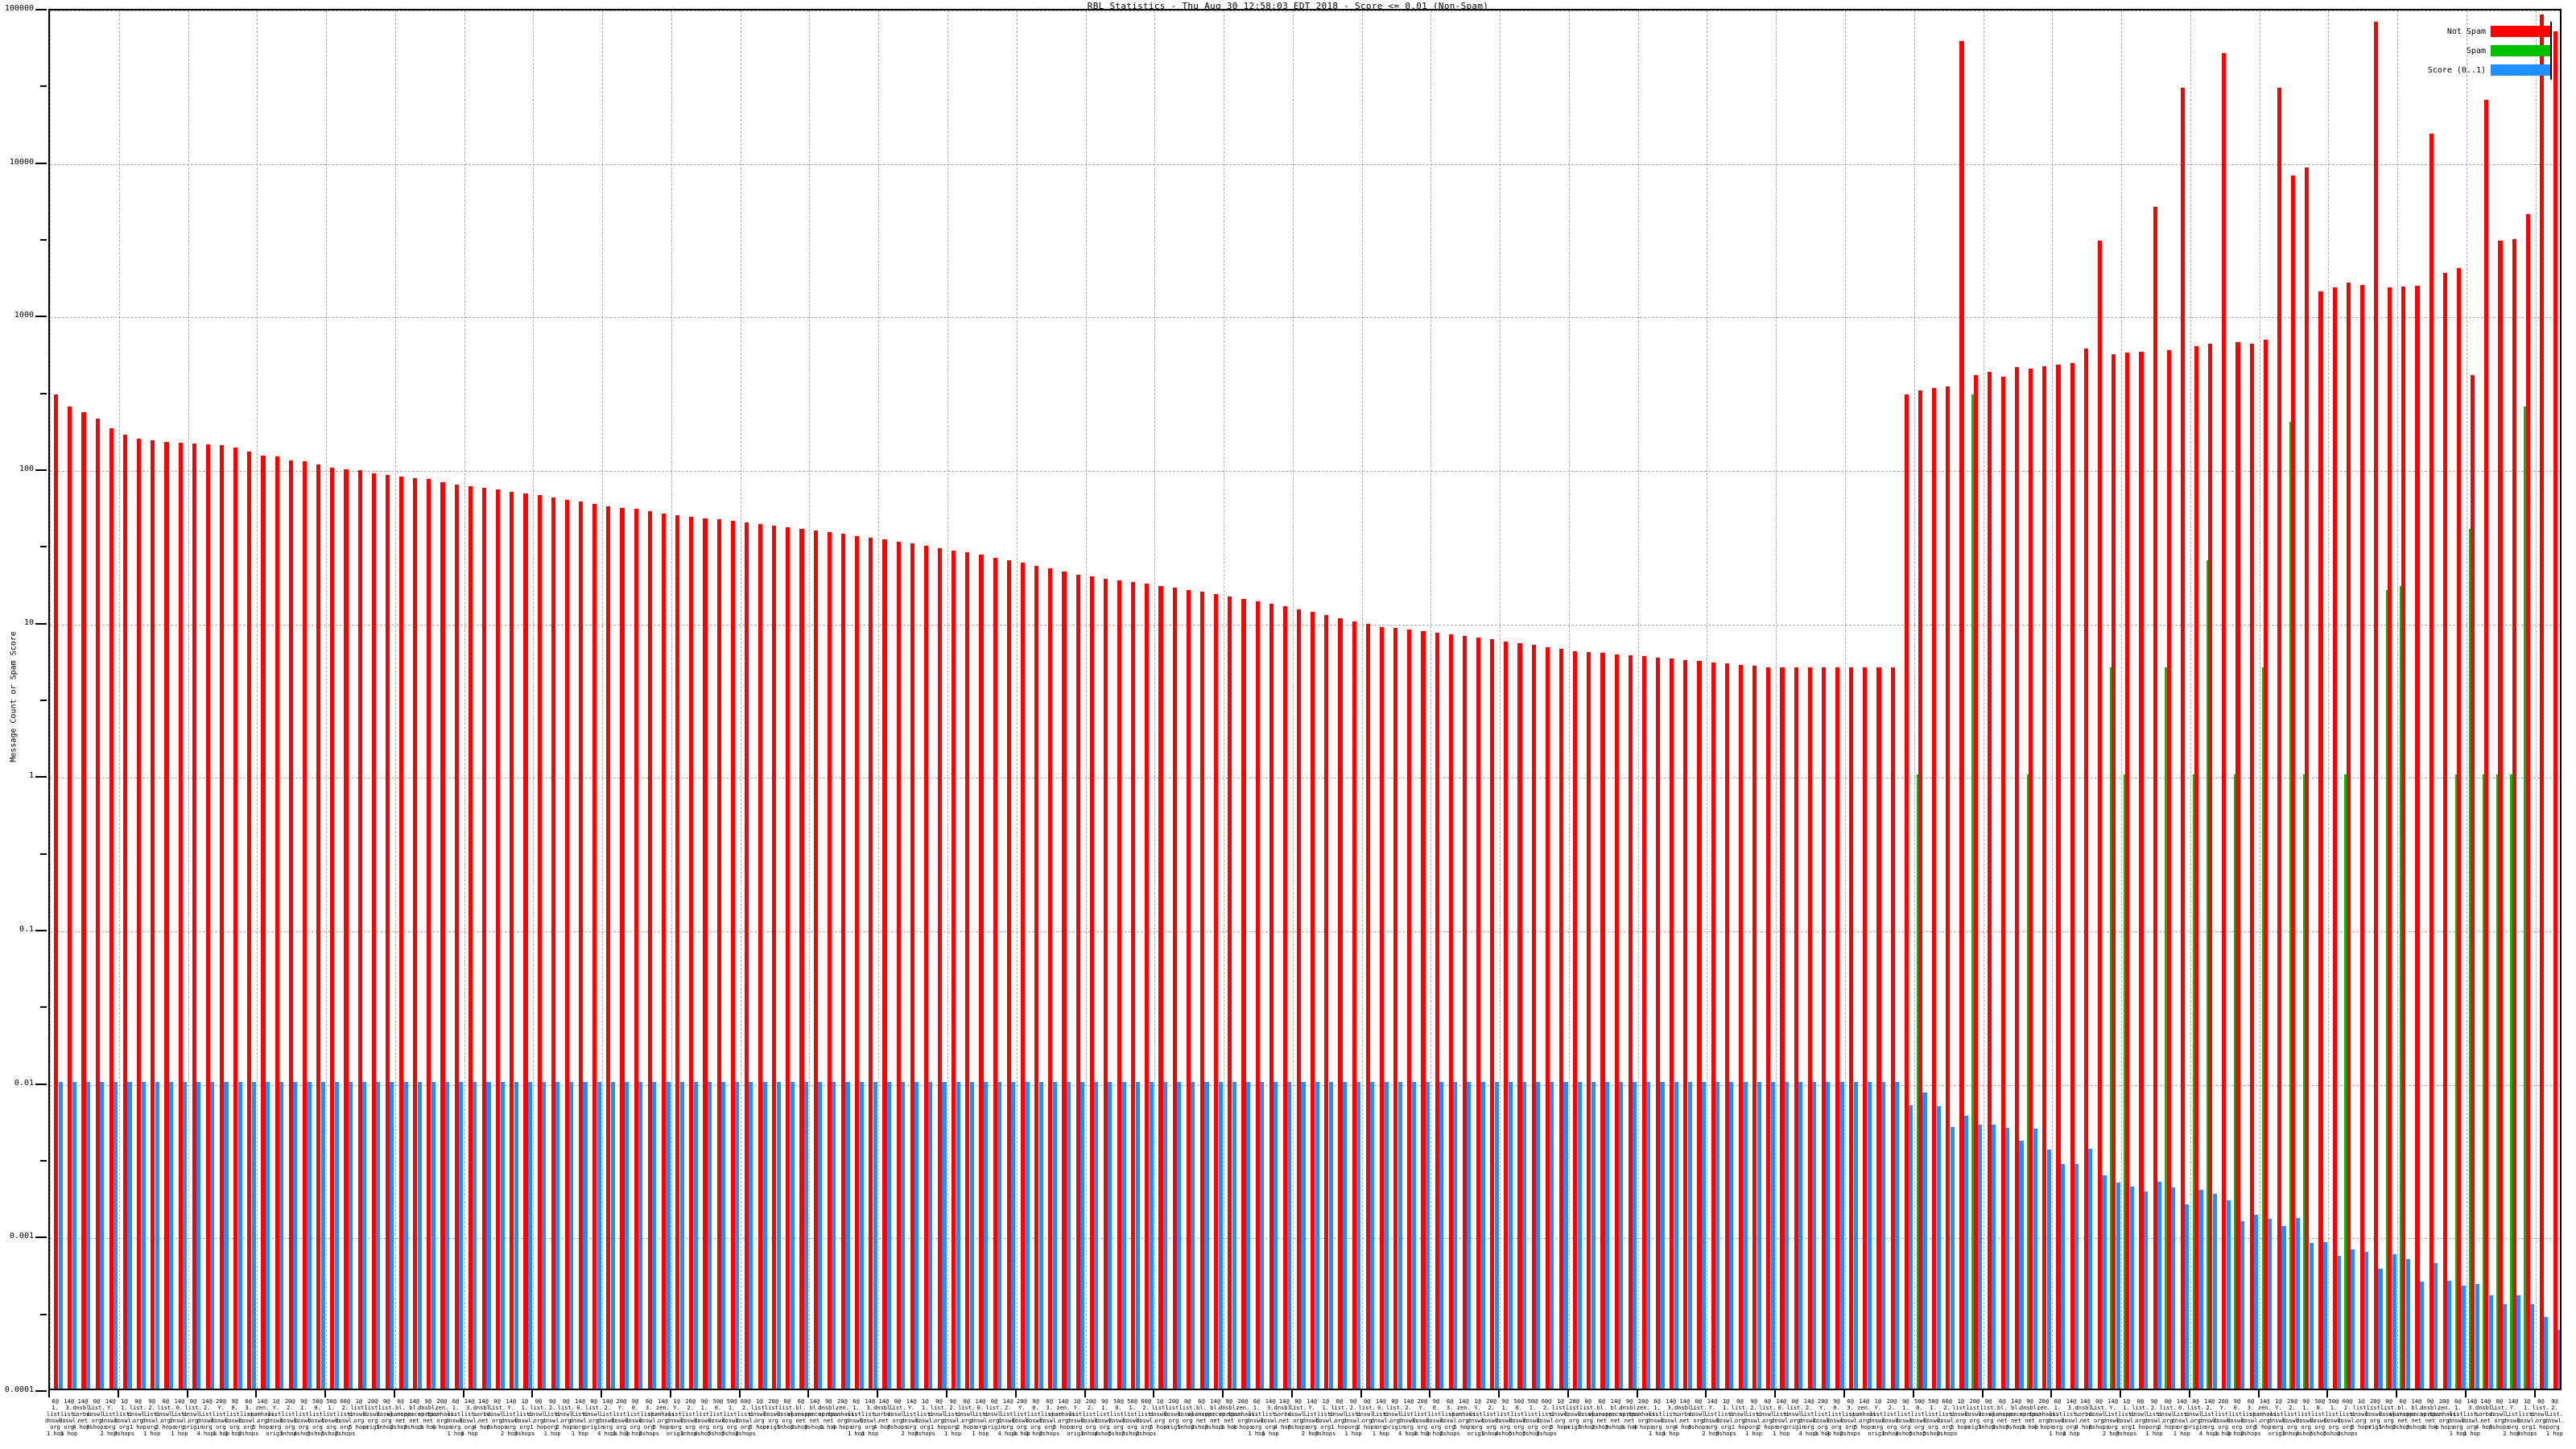 The height and width of the screenshot is (1449, 2576). Describe the element at coordinates (1215, 1414) in the screenshot. I see `x-axis-label: 14@ bl. spamcop. net 3 hops` at that location.